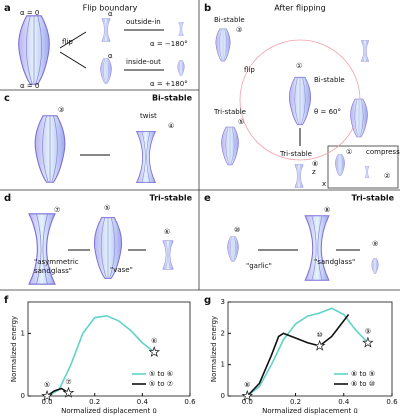  Describe the element at coordinates (334, 262) in the screenshot. I see `label: "sandglass"` at that location.